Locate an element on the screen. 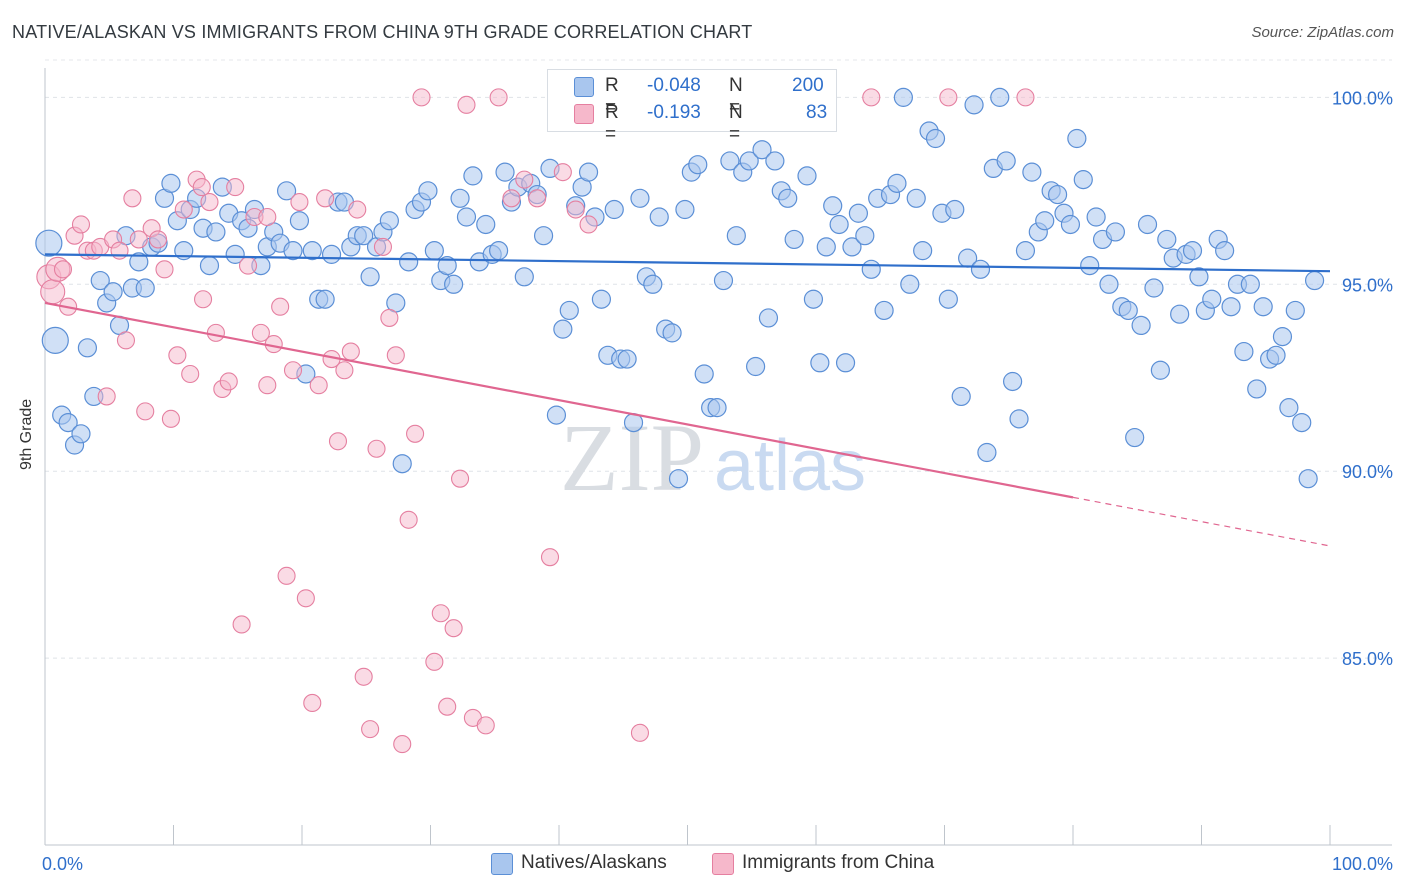  trend-natives is located at coordinates (687, 263).